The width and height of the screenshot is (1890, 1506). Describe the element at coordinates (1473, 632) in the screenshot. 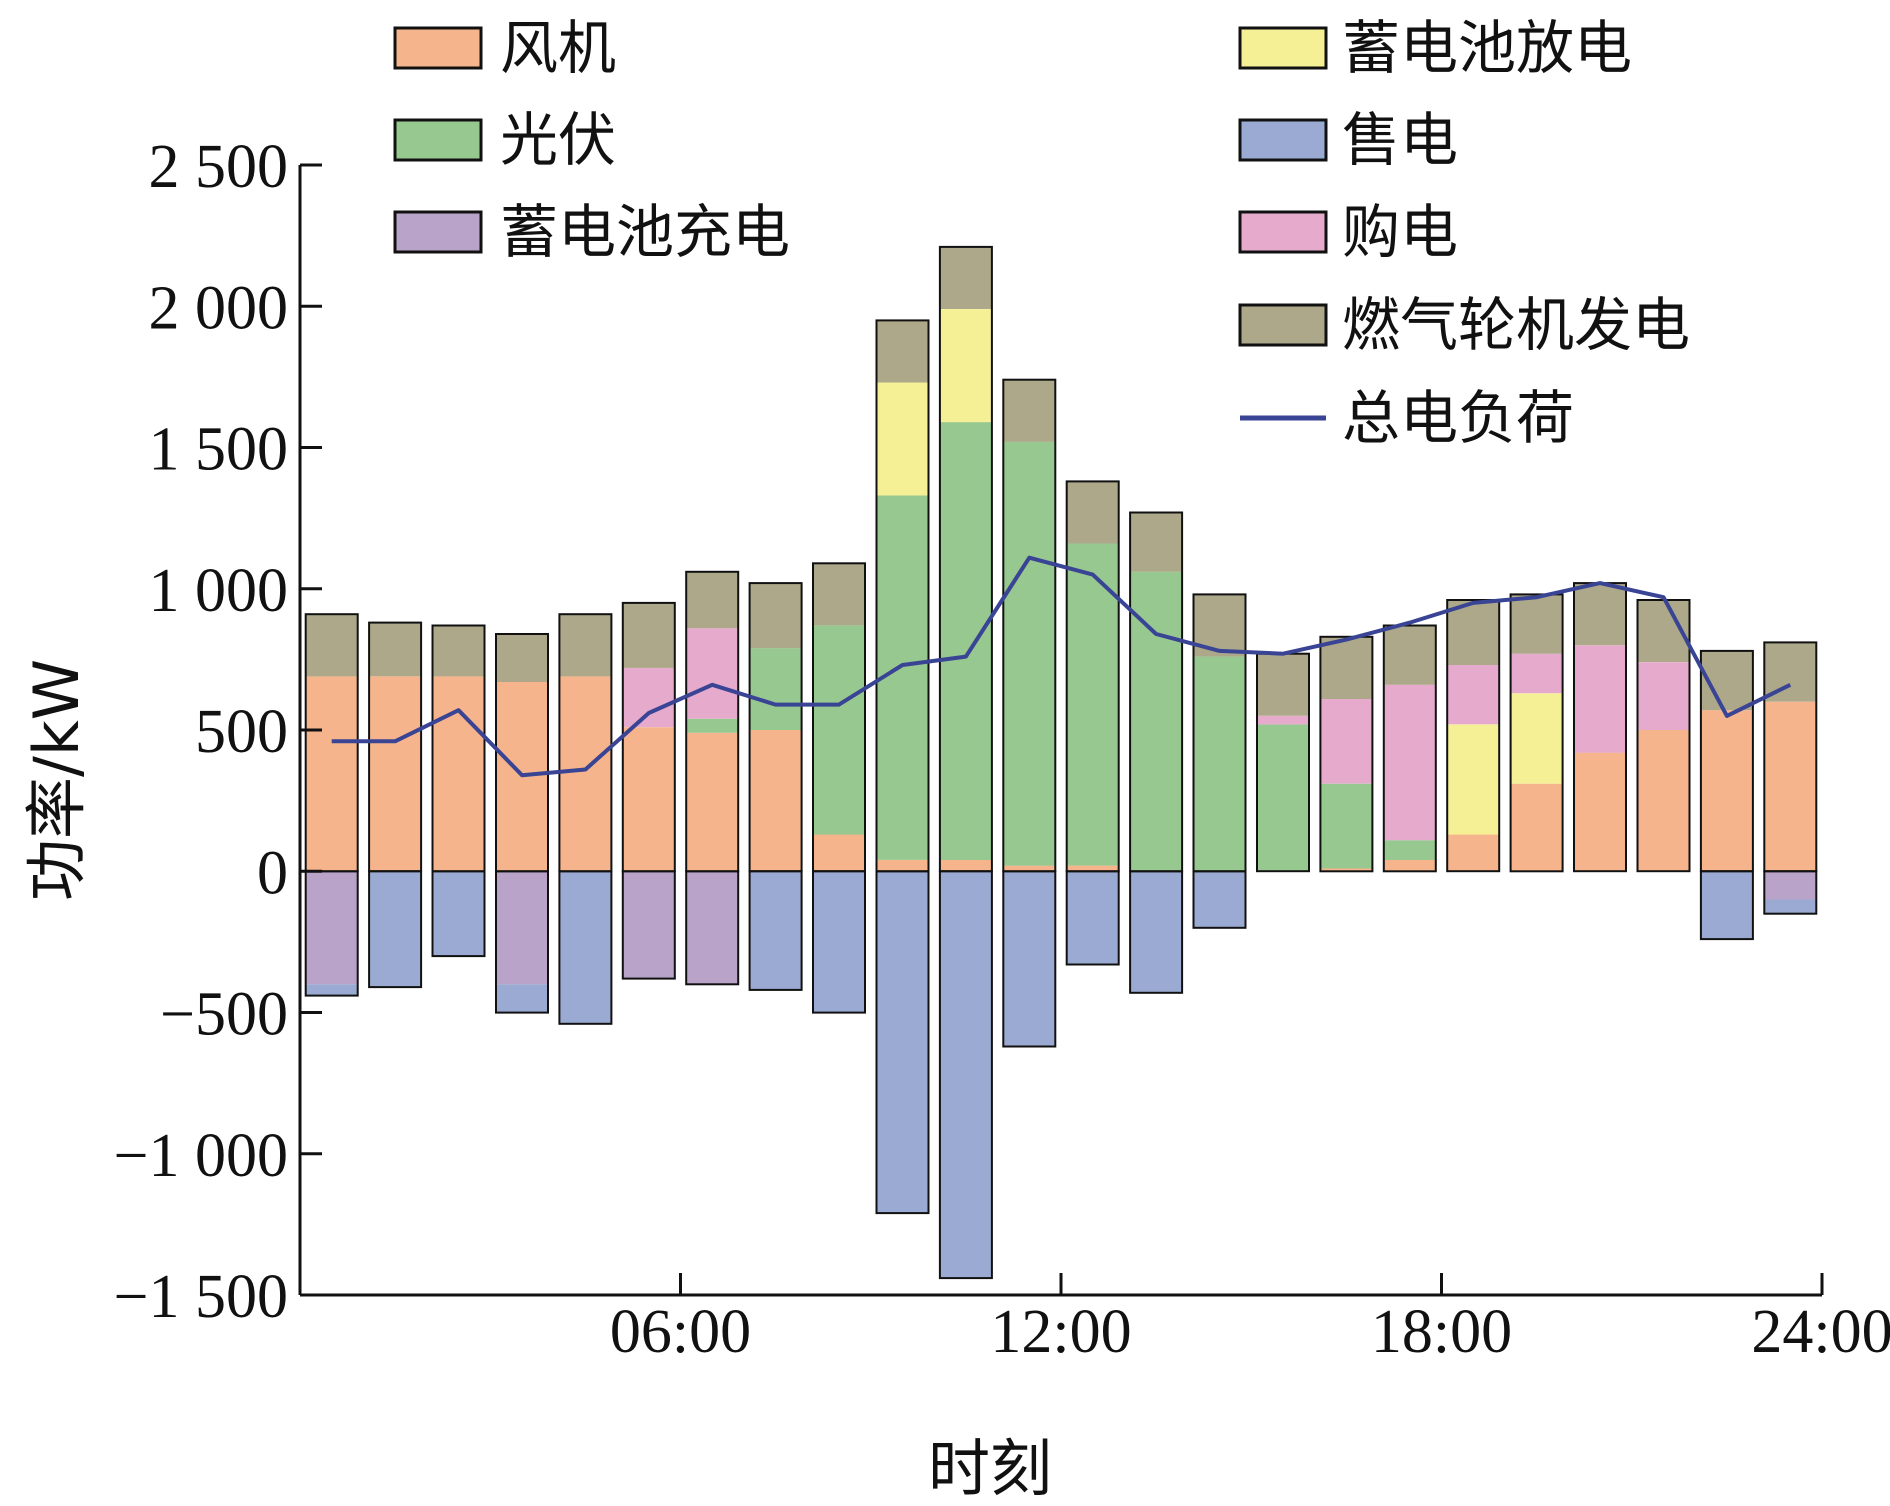

I see `bar-gas-h19` at that location.